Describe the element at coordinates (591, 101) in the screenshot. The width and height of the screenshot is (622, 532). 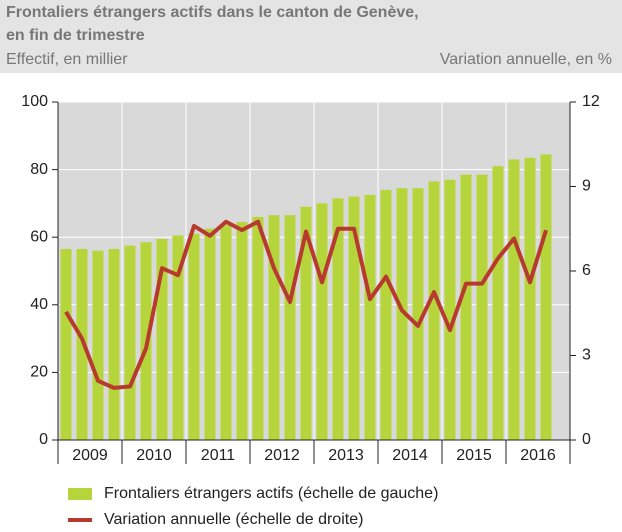
I see `y2-tick-label: 12` at that location.